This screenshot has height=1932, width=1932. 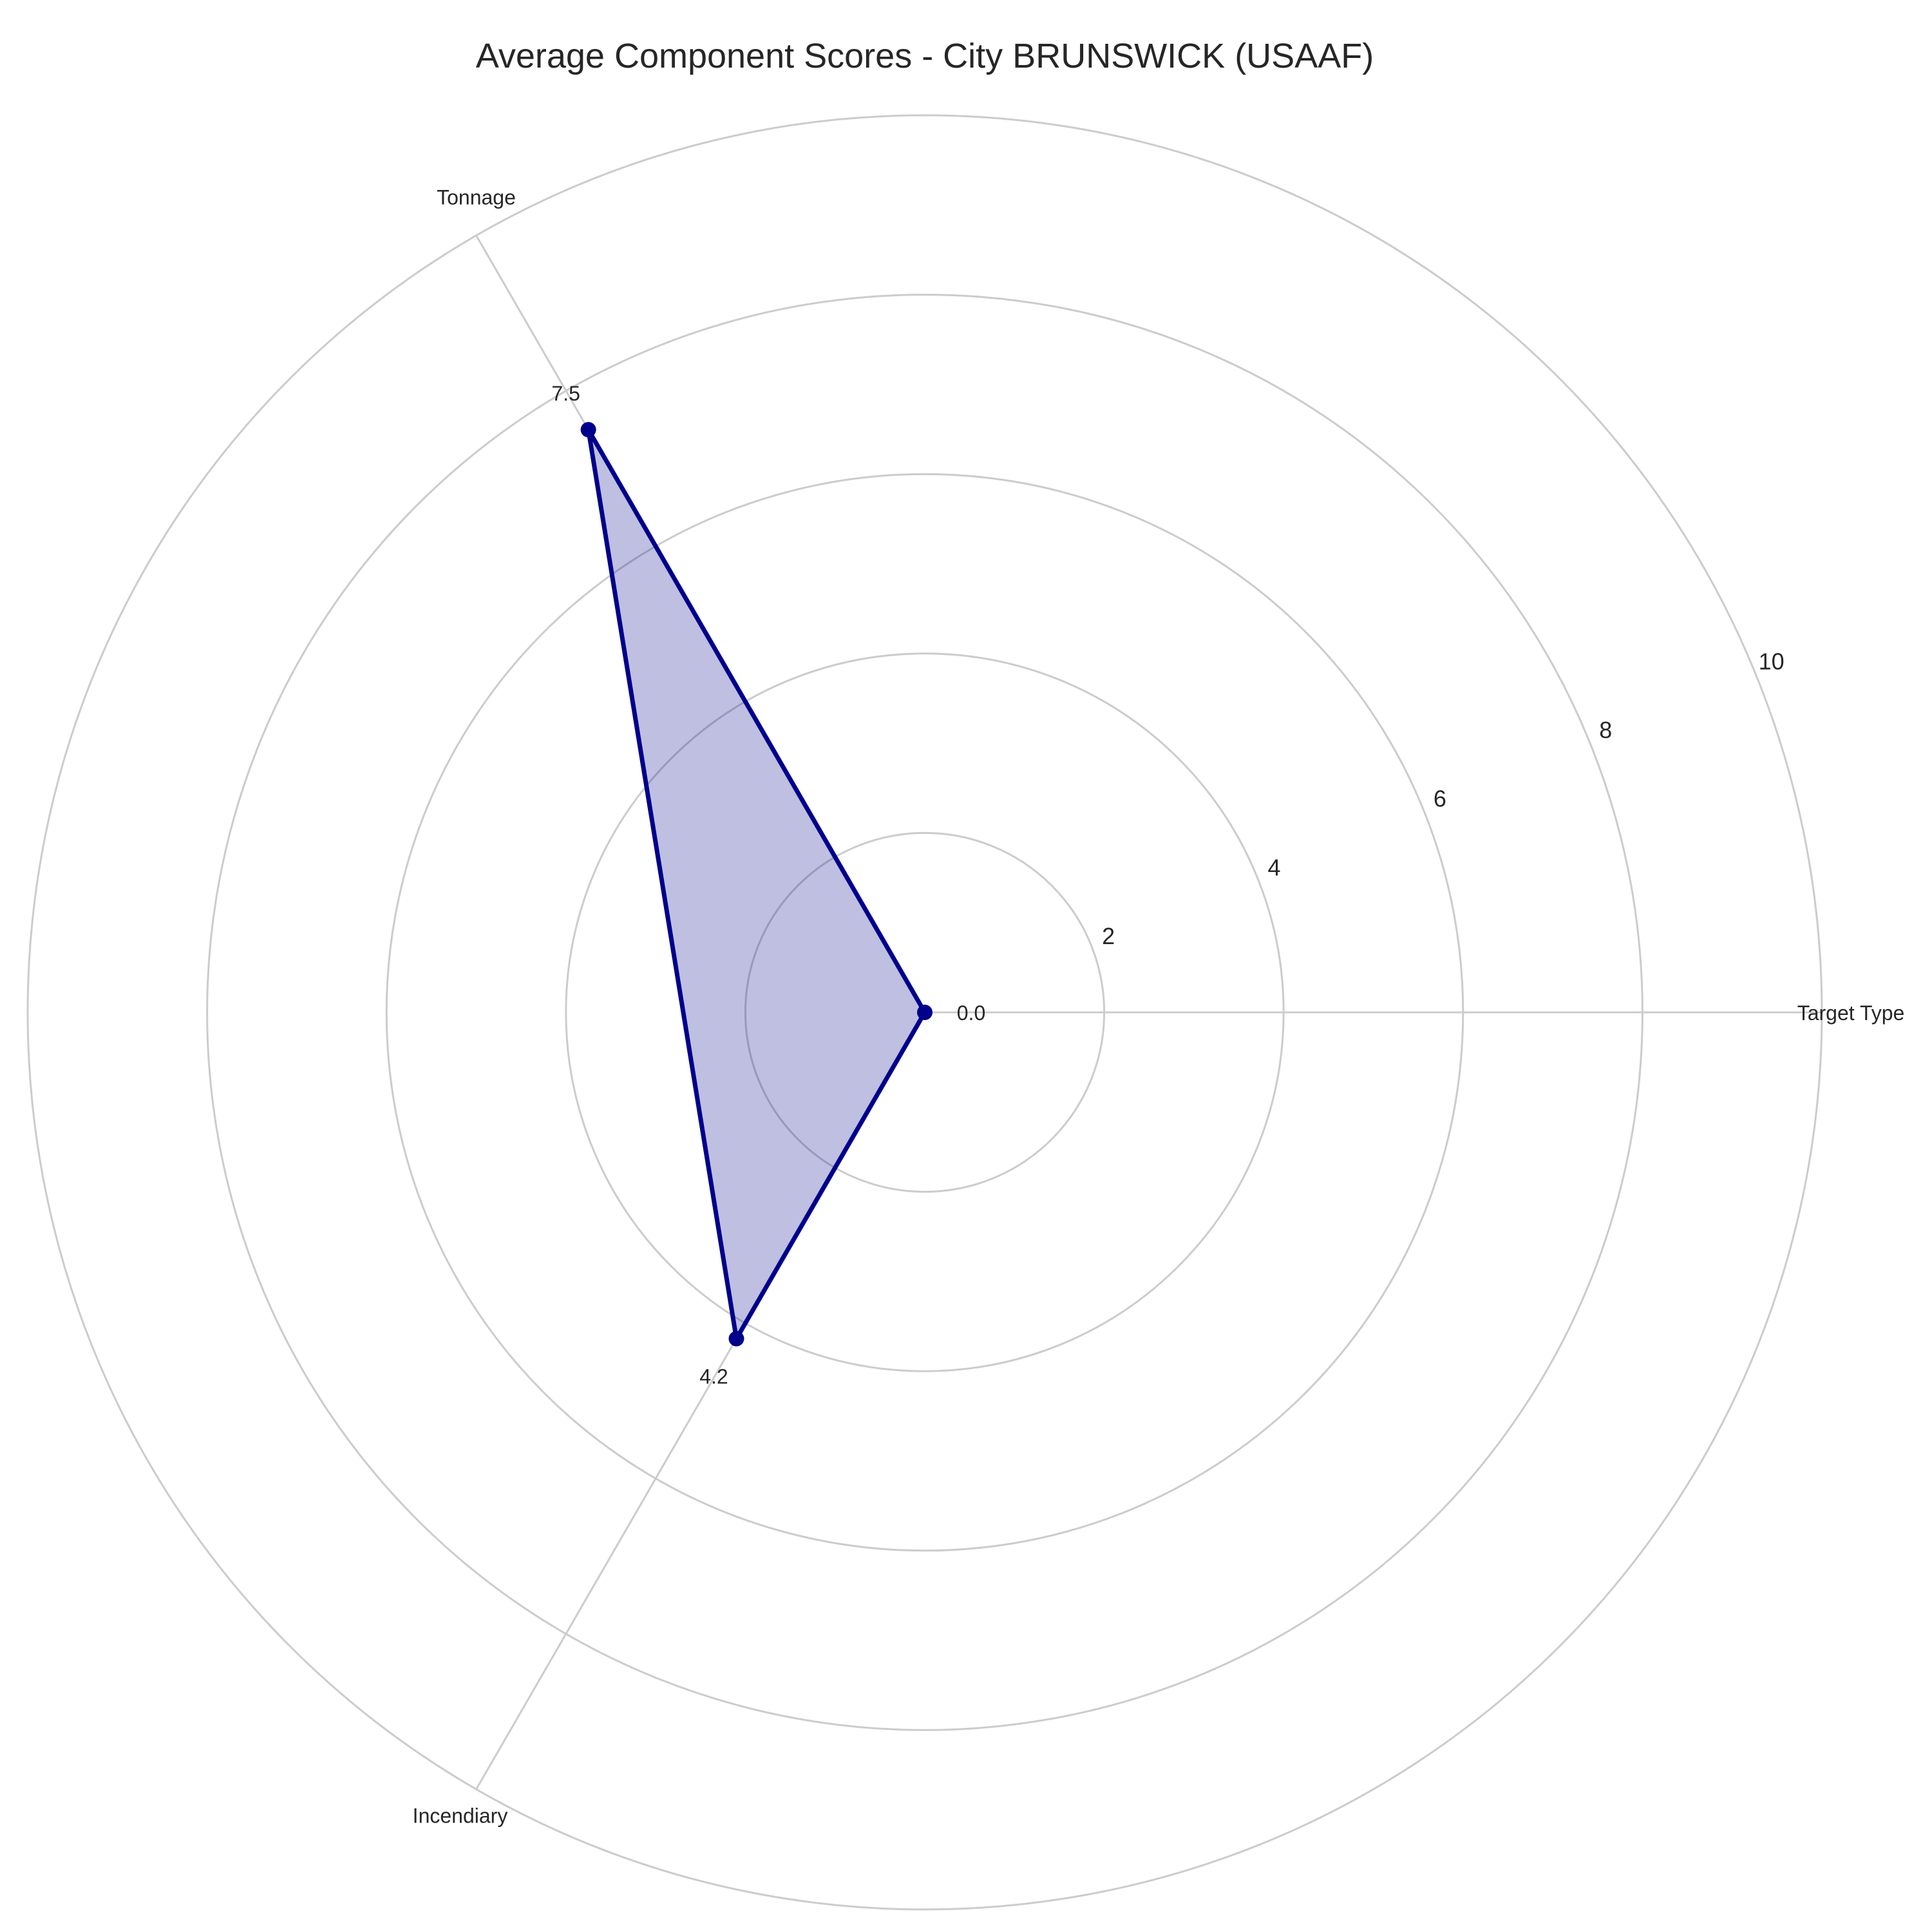 I want to click on axis-label-2: Incendiary, so click(x=461, y=1816).